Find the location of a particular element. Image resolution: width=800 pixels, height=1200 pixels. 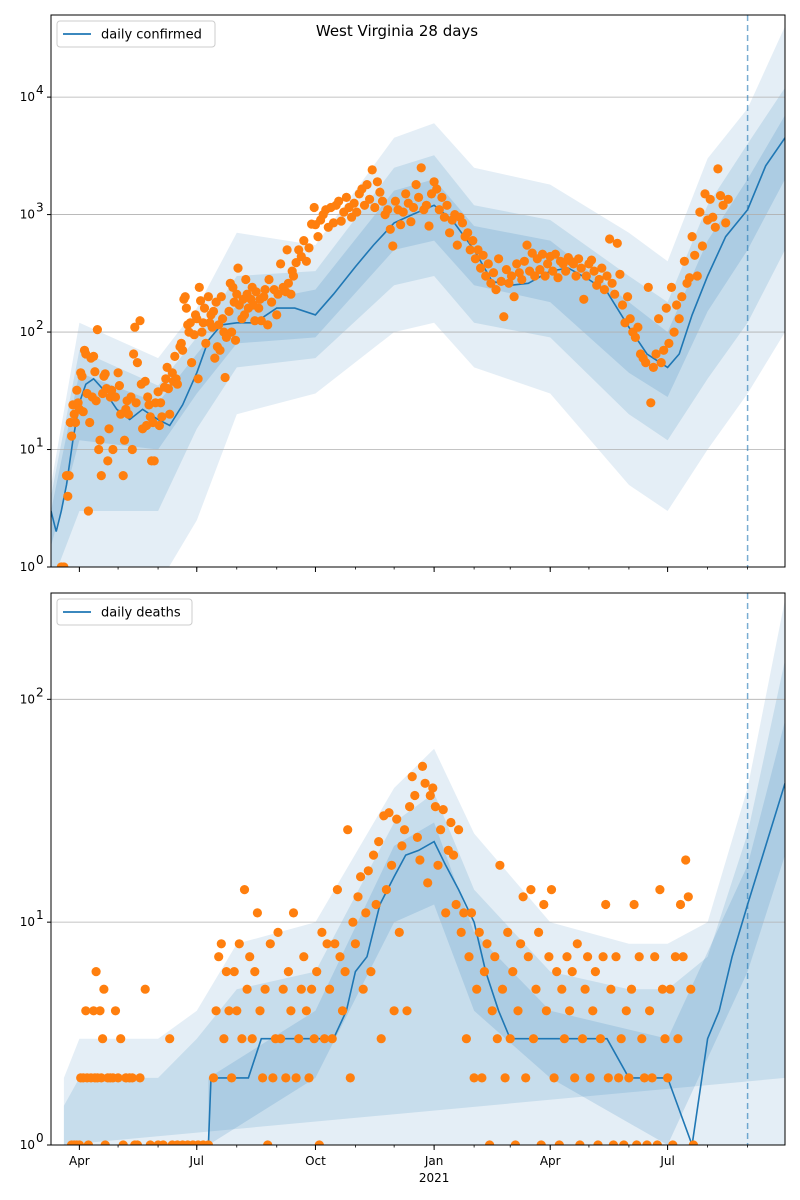

legend-box is located at coordinates (136, 34).